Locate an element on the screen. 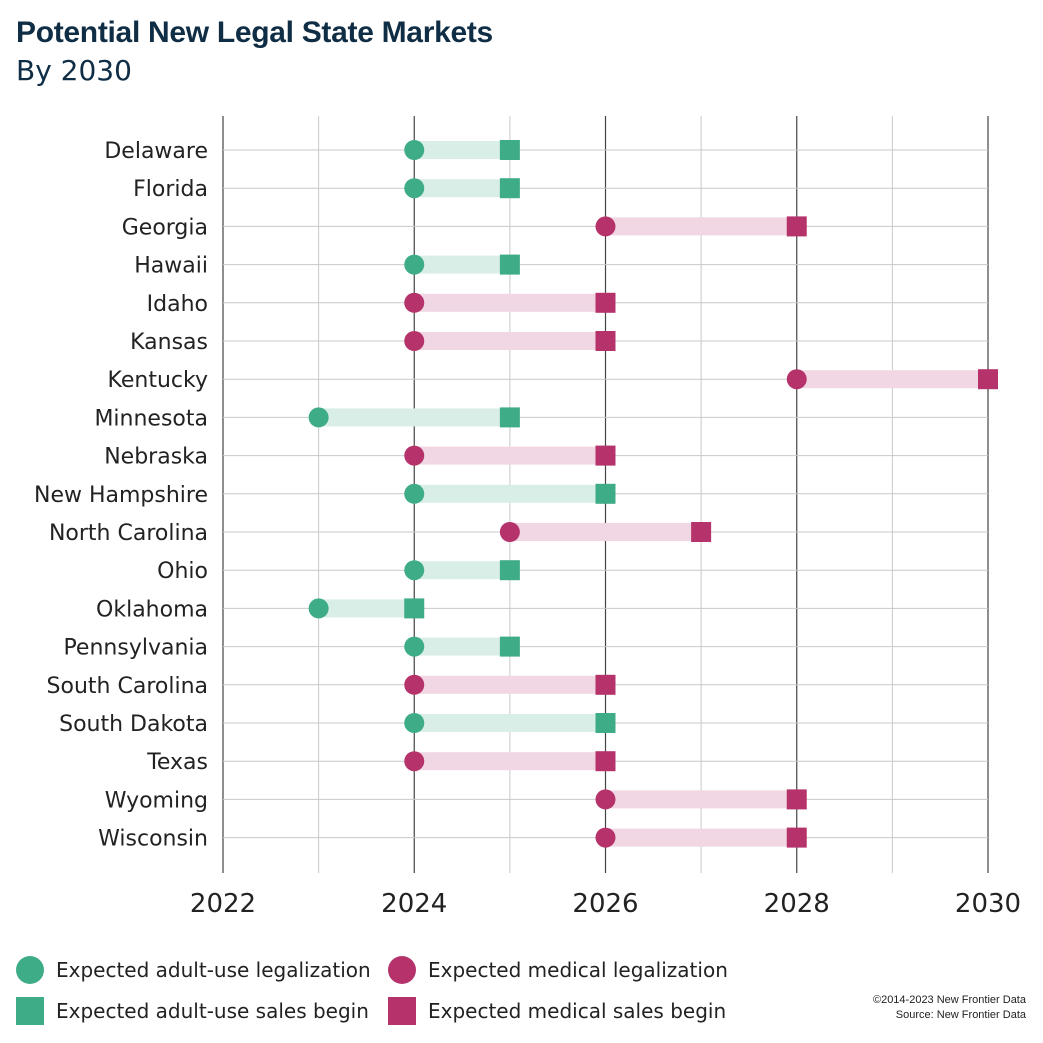 This screenshot has height=1043, width=1043. x-tick-label: 2030 is located at coordinates (988, 904).